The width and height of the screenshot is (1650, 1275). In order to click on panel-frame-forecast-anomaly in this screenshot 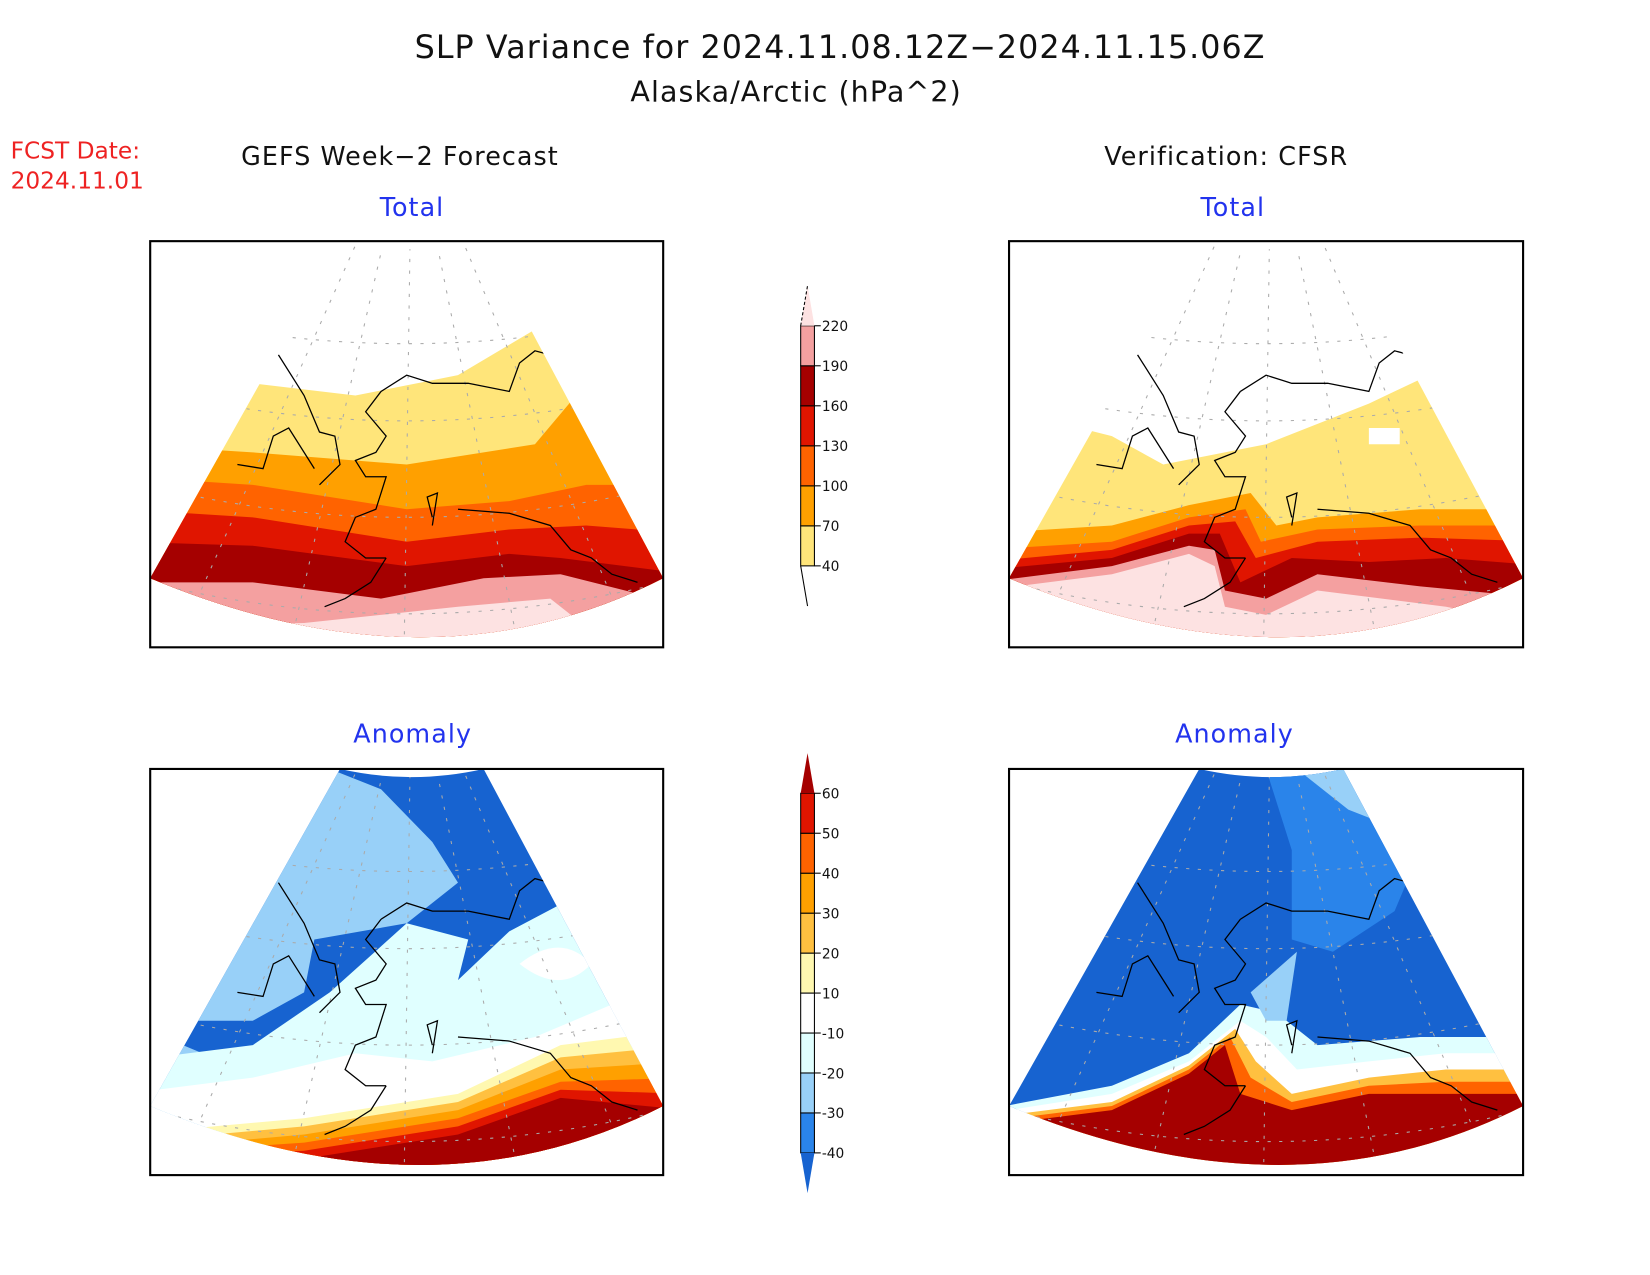, I will do `click(407, 972)`.